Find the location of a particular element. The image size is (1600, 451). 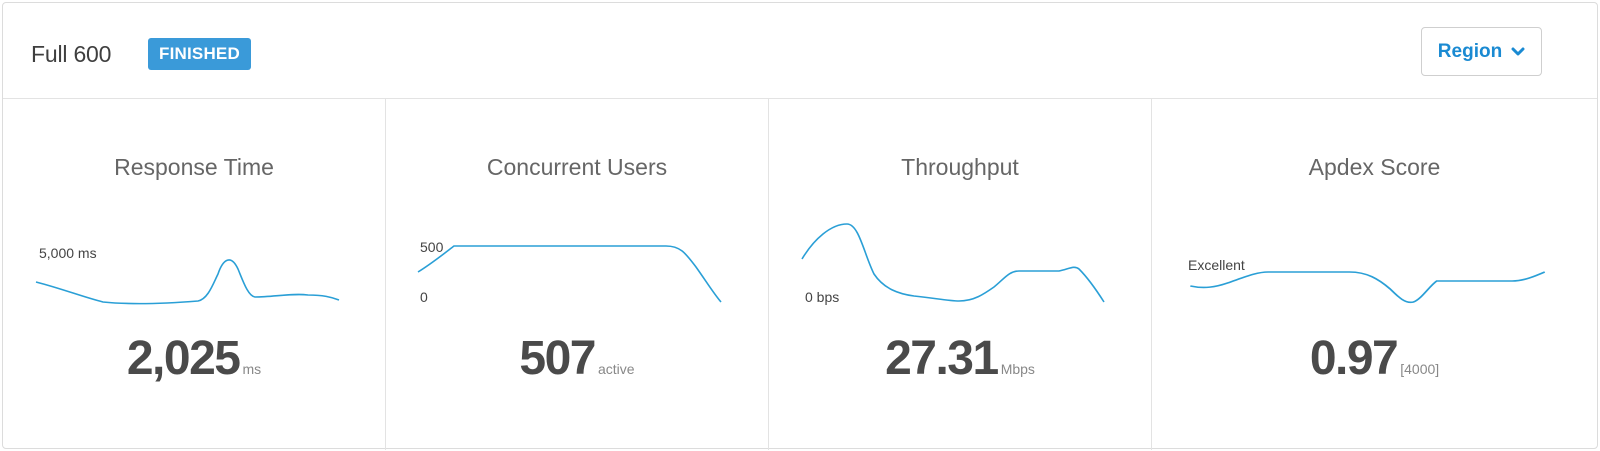

concurrent-users-sparkline is located at coordinates (569, 274).